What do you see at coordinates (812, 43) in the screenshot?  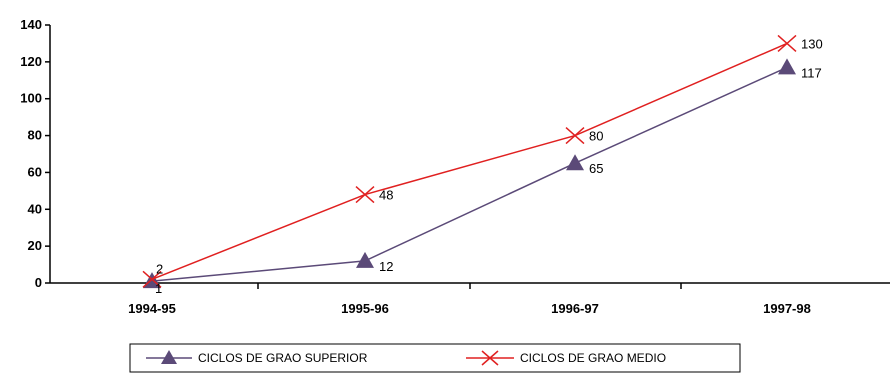 I see `data-label: 130` at bounding box center [812, 43].